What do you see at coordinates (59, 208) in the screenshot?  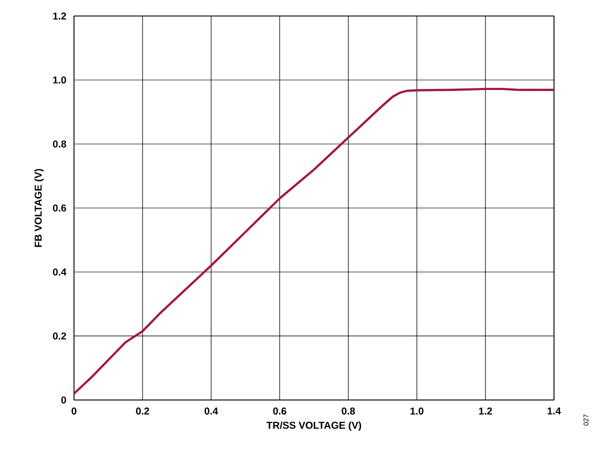 I see `y-tick-label: 0.6` at bounding box center [59, 208].